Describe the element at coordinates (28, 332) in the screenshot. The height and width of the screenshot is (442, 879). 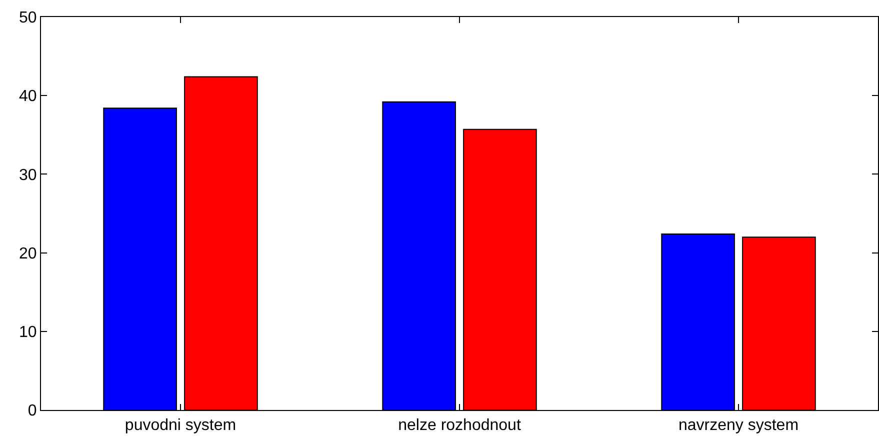
I see `y-tick-label: 10` at that location.